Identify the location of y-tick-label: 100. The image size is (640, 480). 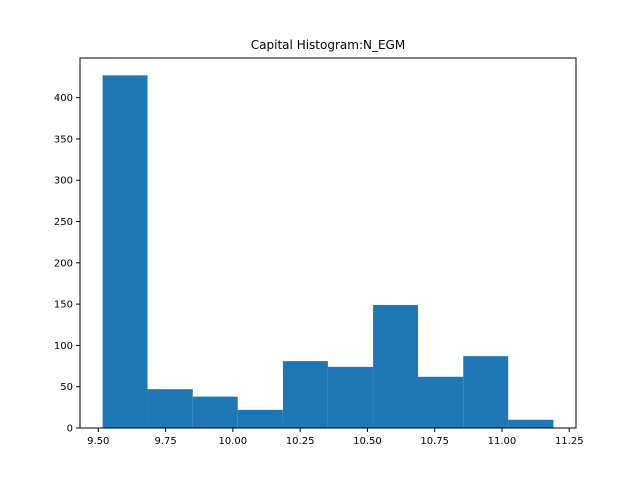
(63, 346).